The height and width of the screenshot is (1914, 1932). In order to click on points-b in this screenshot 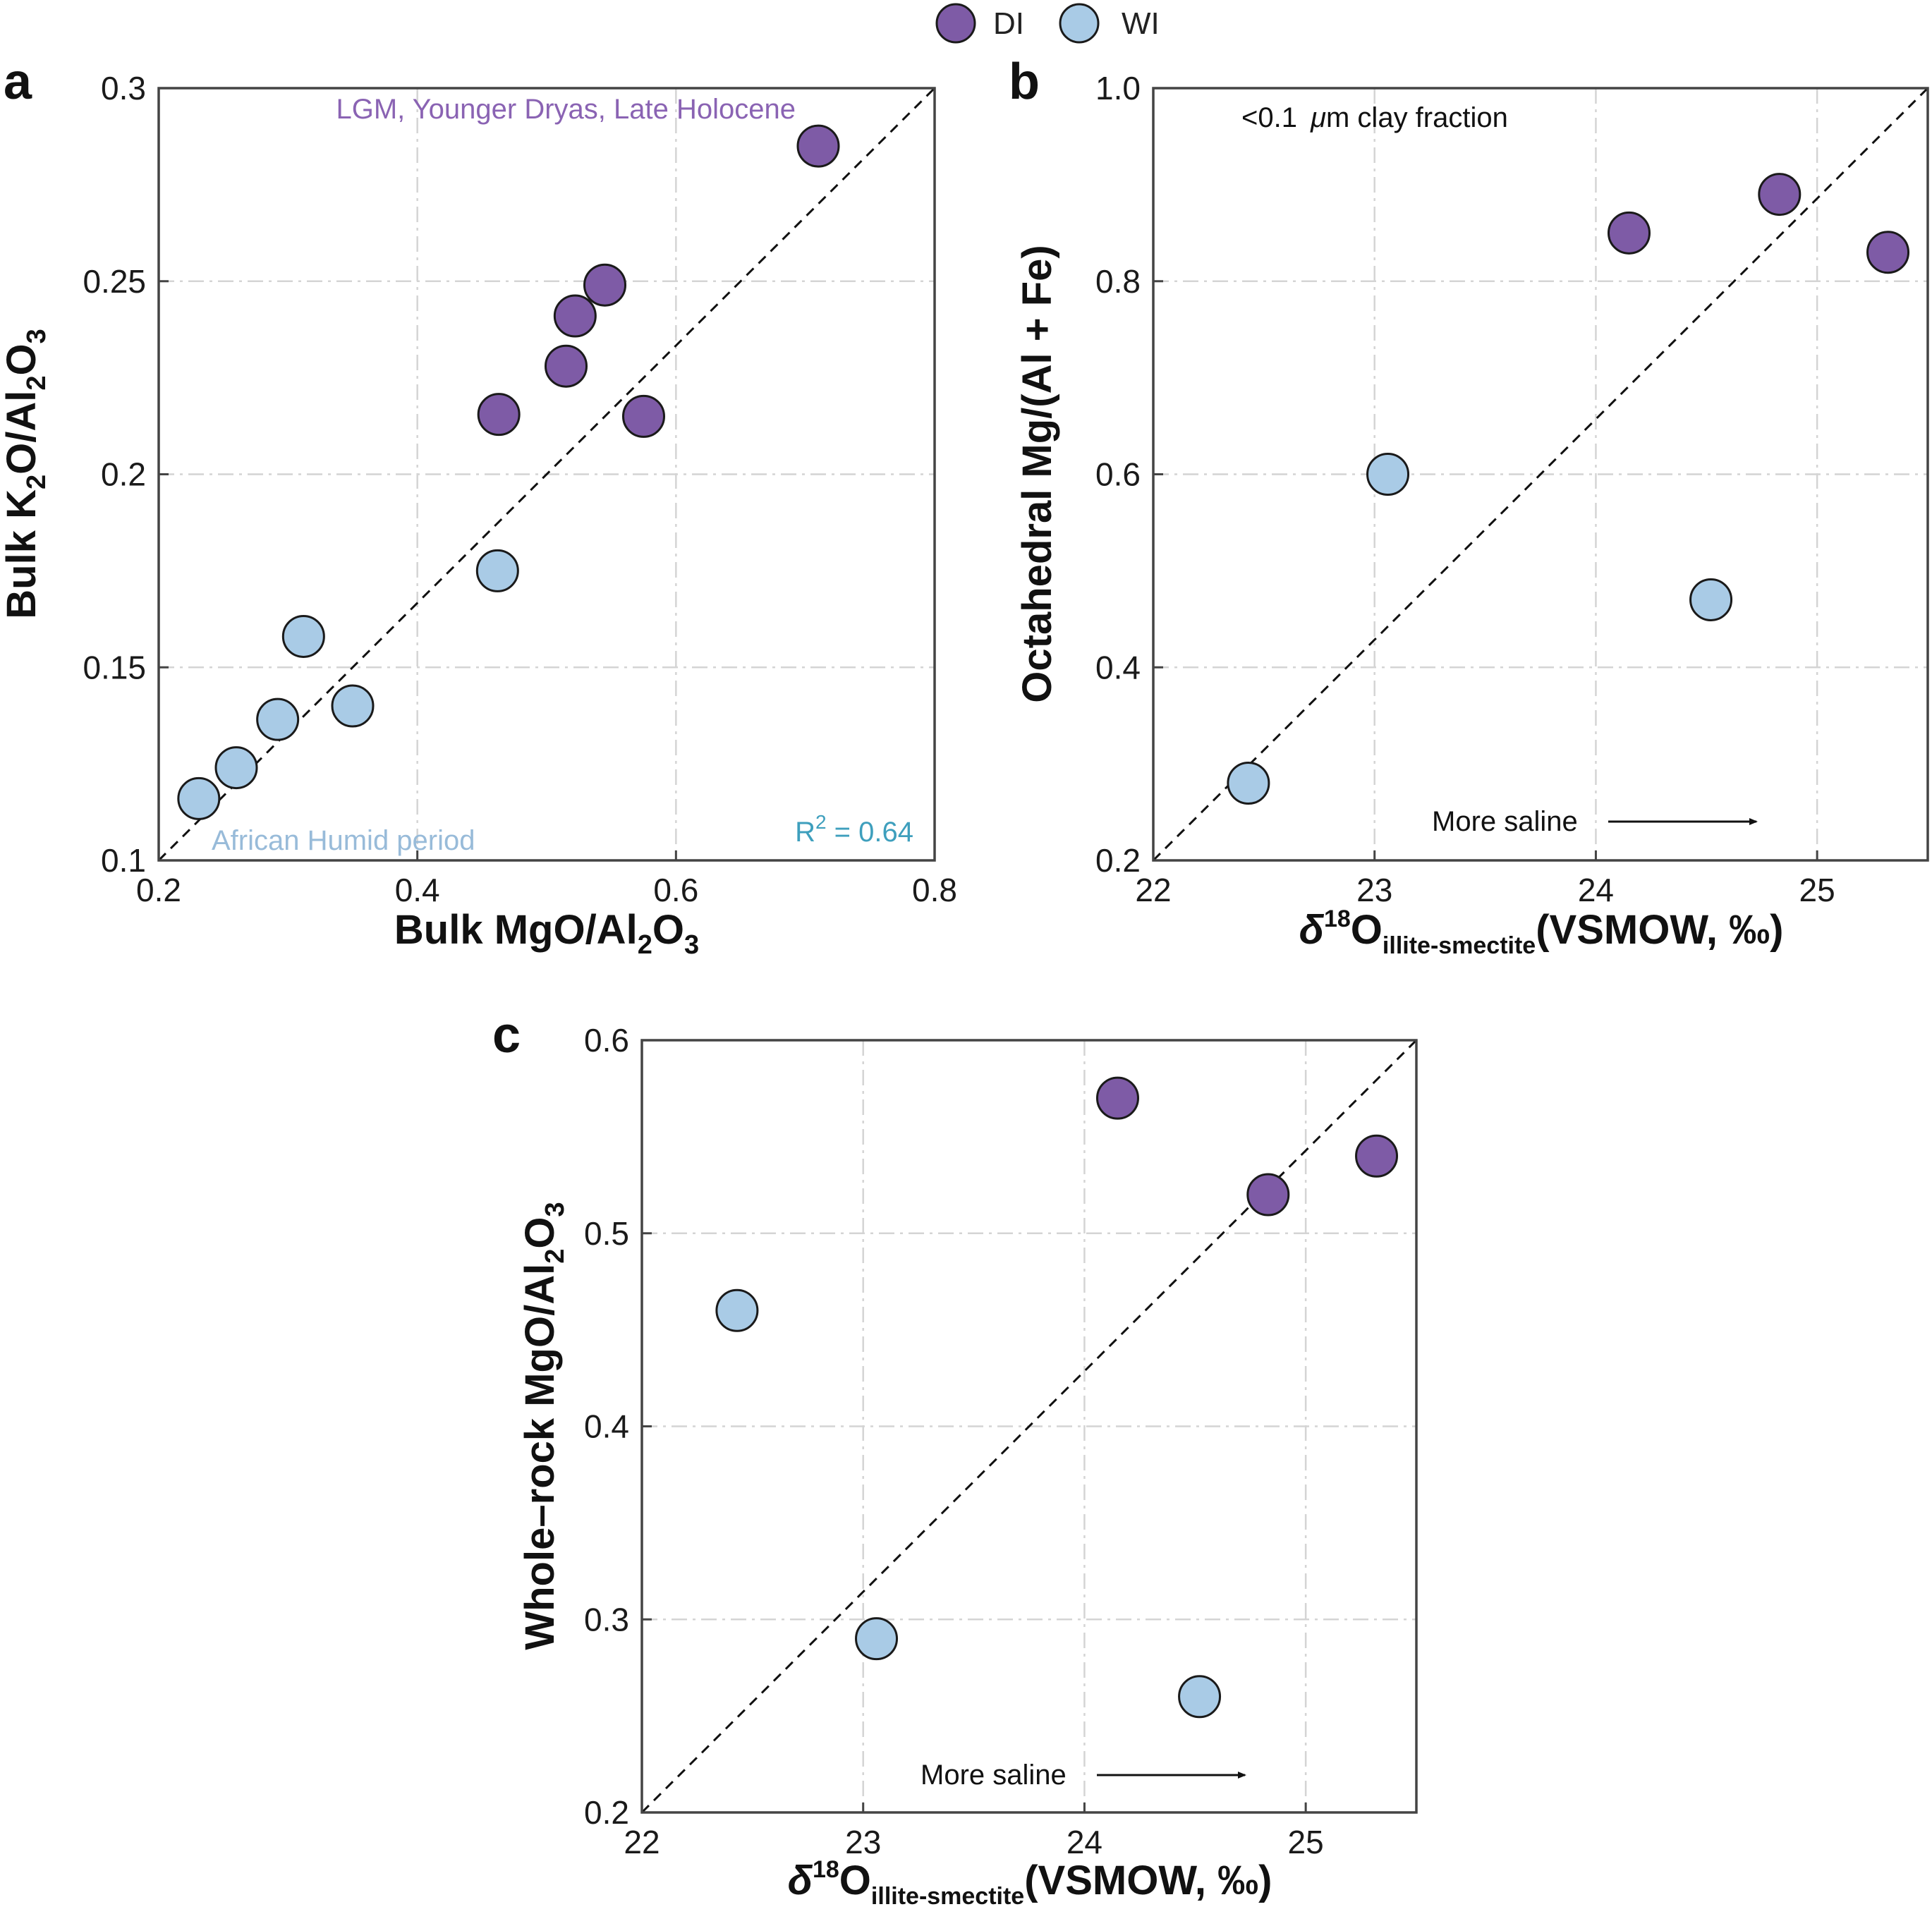, I will do `click(1568, 489)`.